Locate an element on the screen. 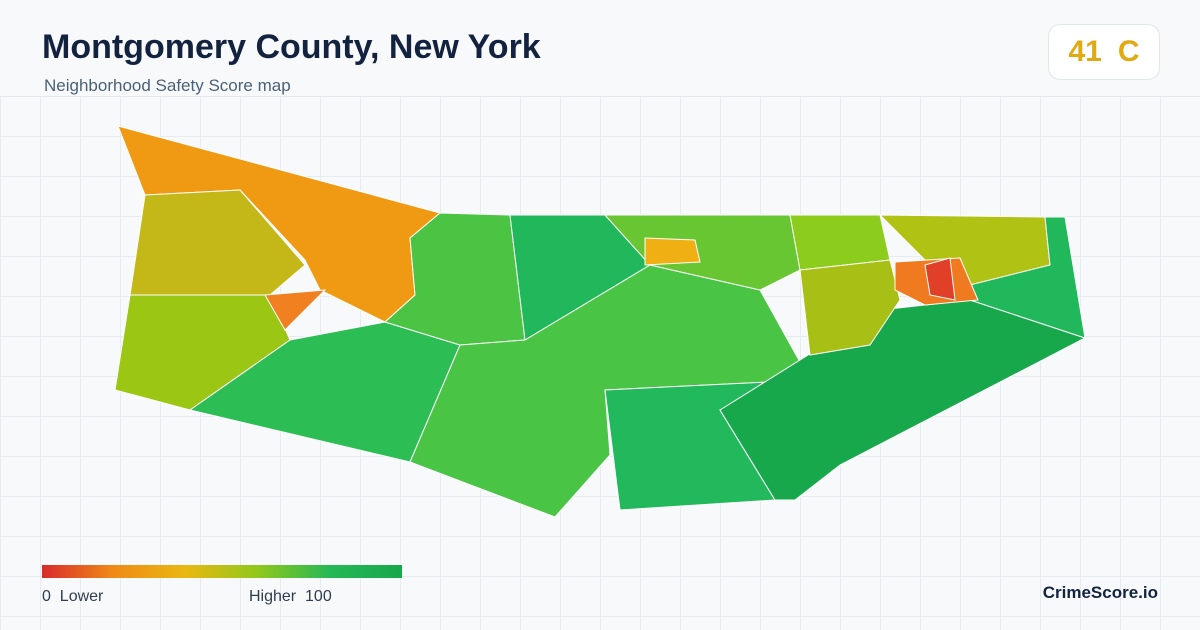 The width and height of the screenshot is (1200, 630). legend-max-value: 100 is located at coordinates (318, 596).